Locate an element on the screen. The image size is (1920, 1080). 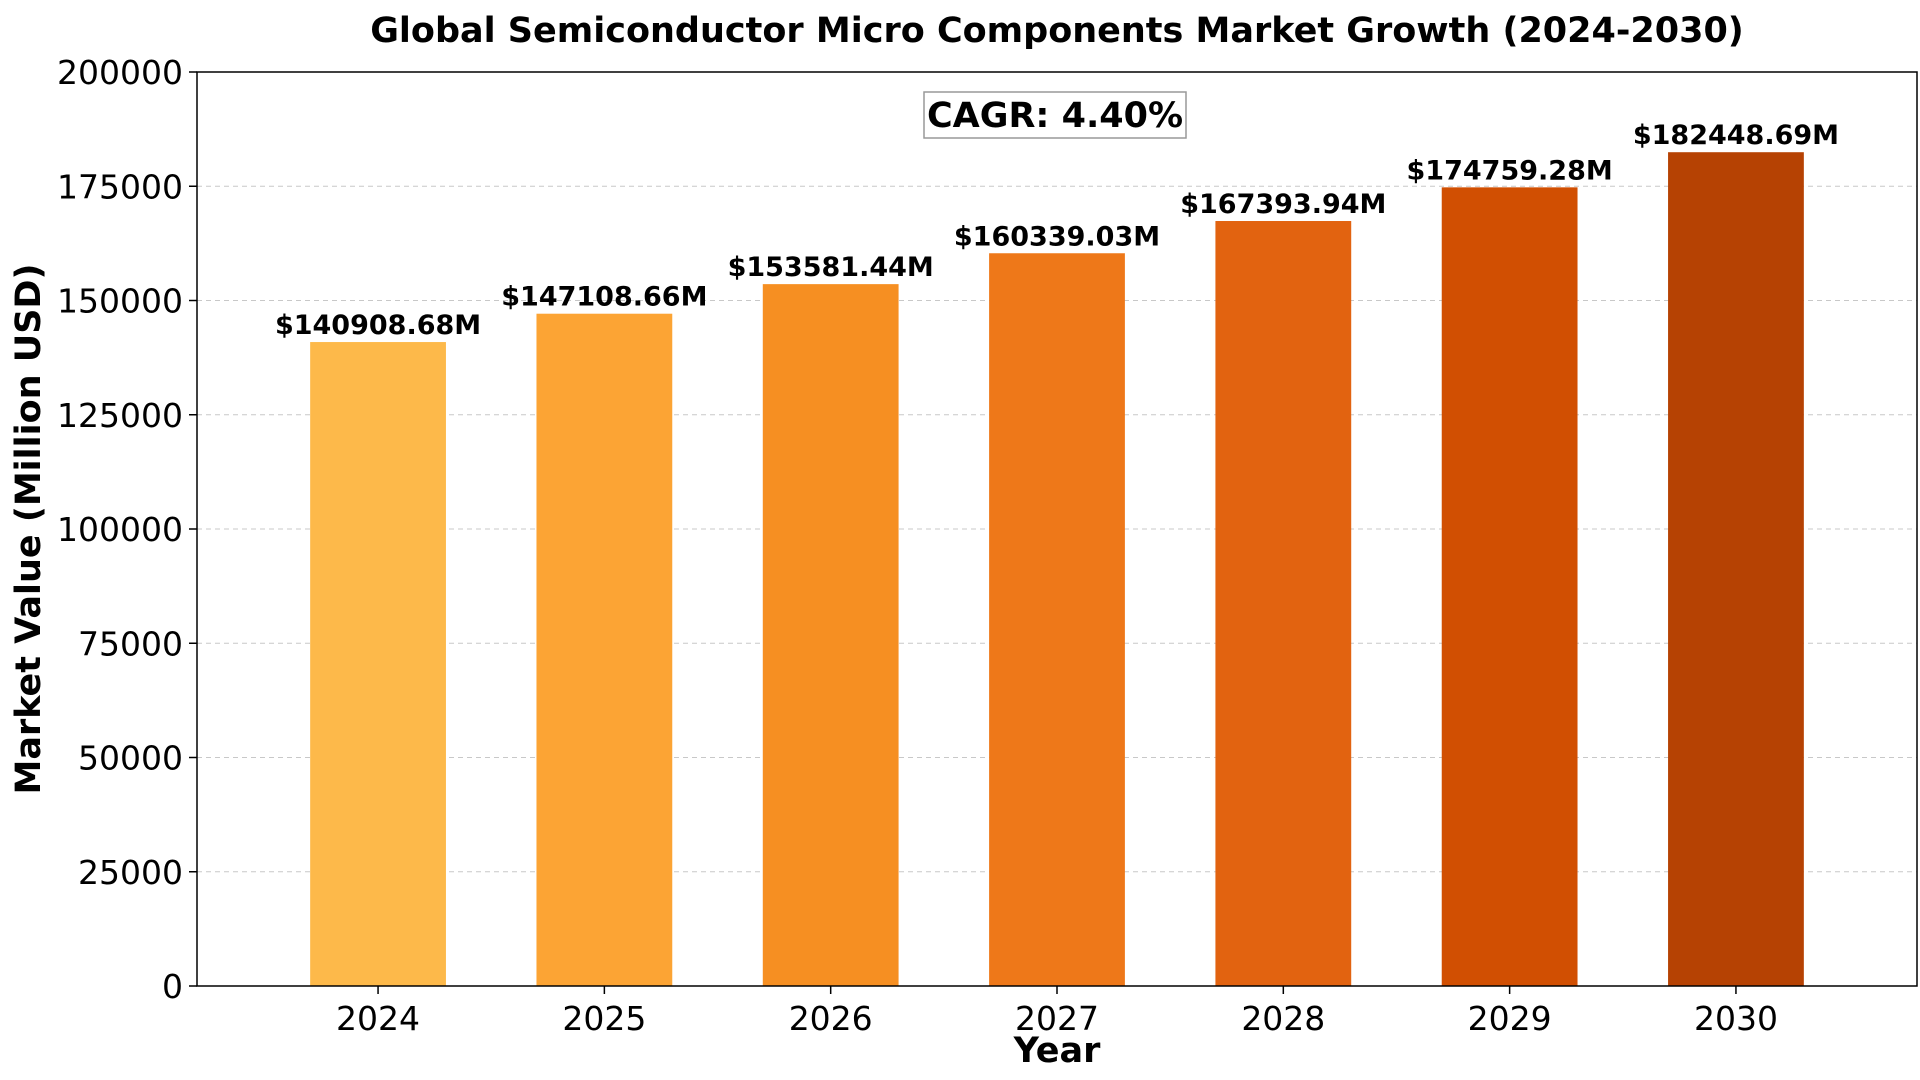
cagr-annotation-box is located at coordinates (1055, 115).